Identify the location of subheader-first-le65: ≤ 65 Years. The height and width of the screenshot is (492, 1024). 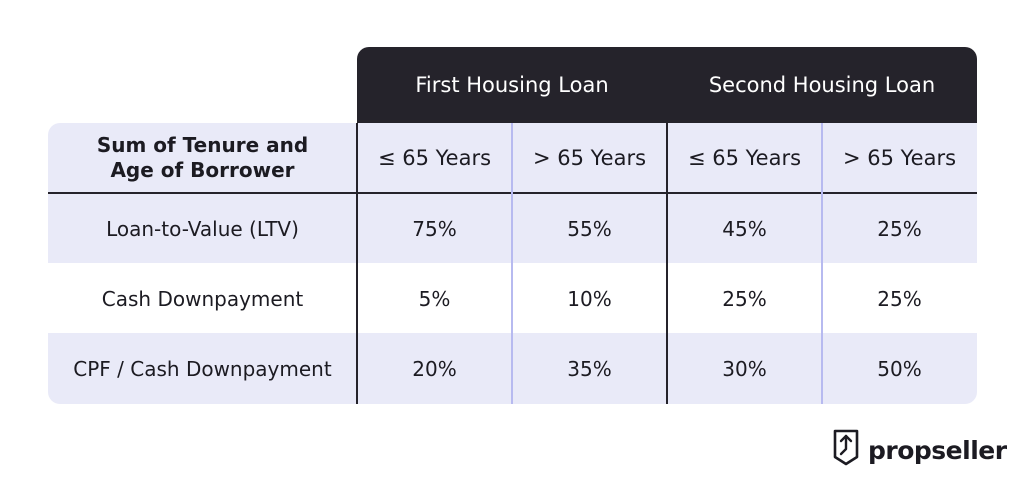
(434, 158).